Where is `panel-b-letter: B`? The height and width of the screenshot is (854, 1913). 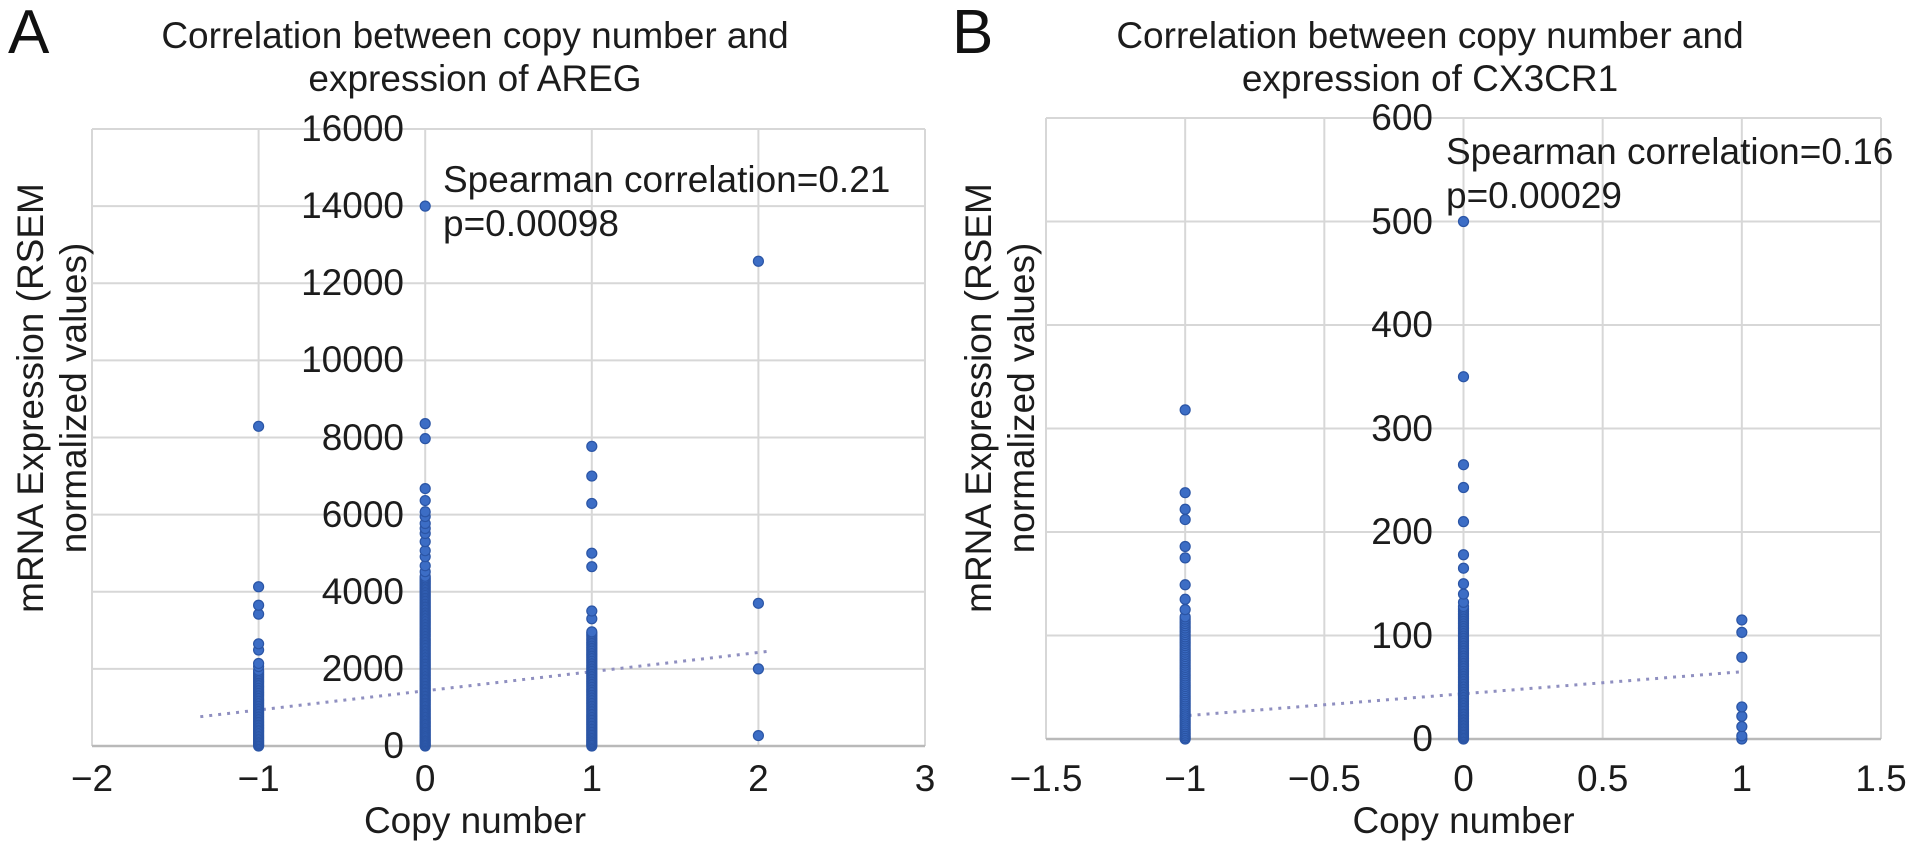 panel-b-letter: B is located at coordinates (973, 33).